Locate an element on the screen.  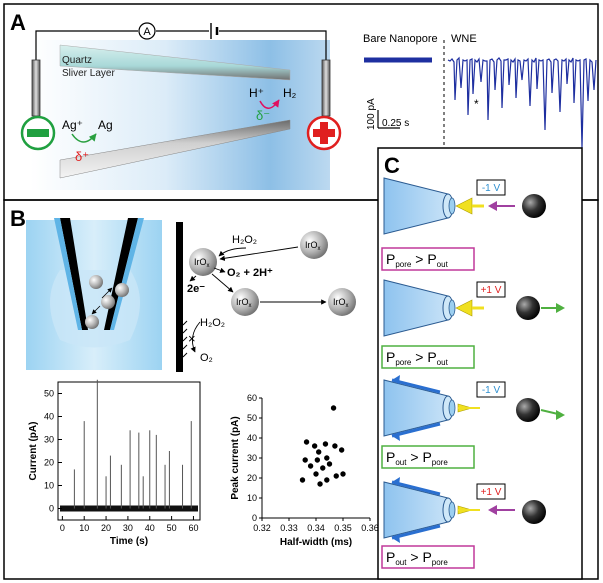
wall-flow-head-bottom is located at coordinates (396, 538).